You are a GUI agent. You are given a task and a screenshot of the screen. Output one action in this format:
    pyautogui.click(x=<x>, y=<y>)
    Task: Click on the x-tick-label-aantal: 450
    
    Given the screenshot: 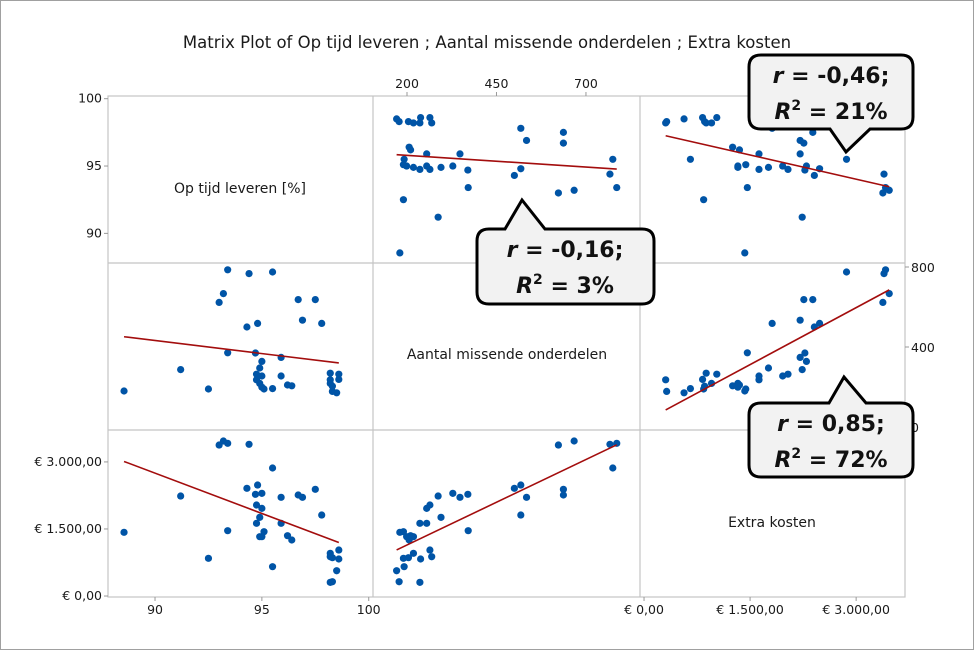 What is the action you would take?
    pyautogui.click(x=497, y=83)
    